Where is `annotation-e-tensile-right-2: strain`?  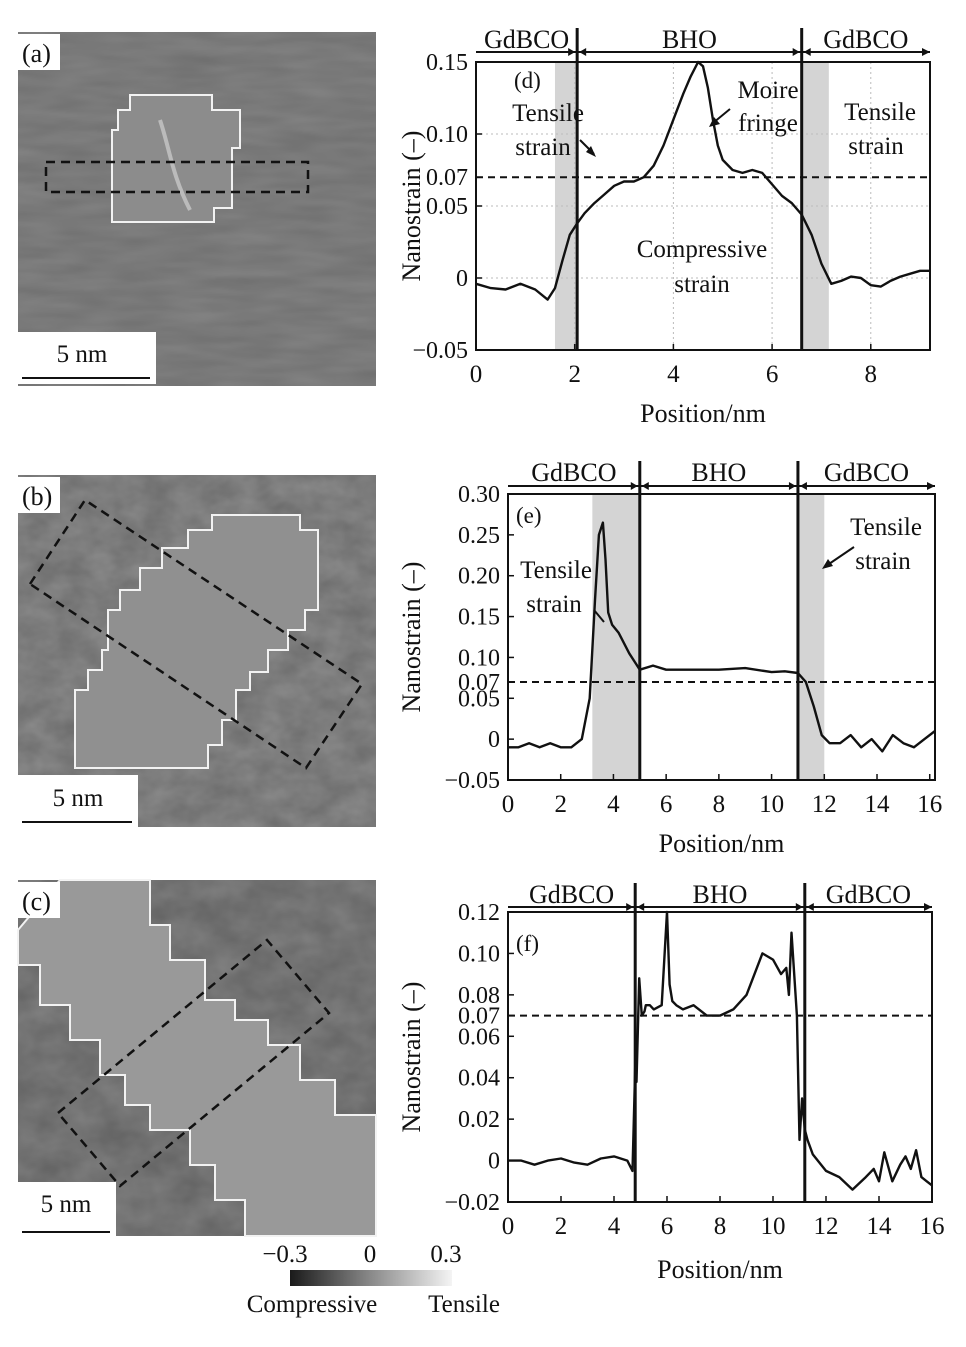
annotation-e-tensile-right-2: strain is located at coordinates (883, 561).